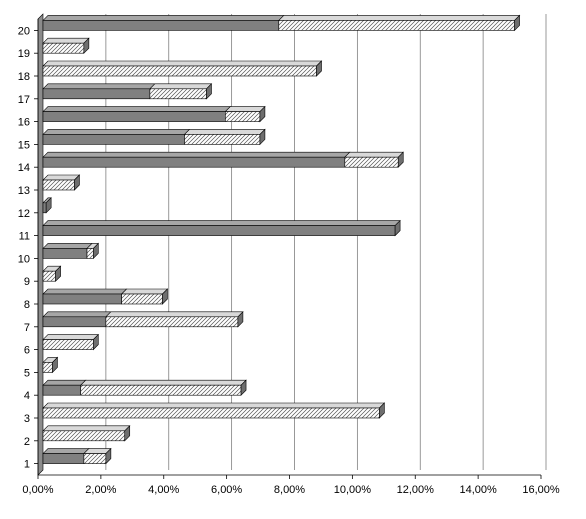 This screenshot has width=586, height=519. I want to click on y-tick-label: 13, so click(24, 191).